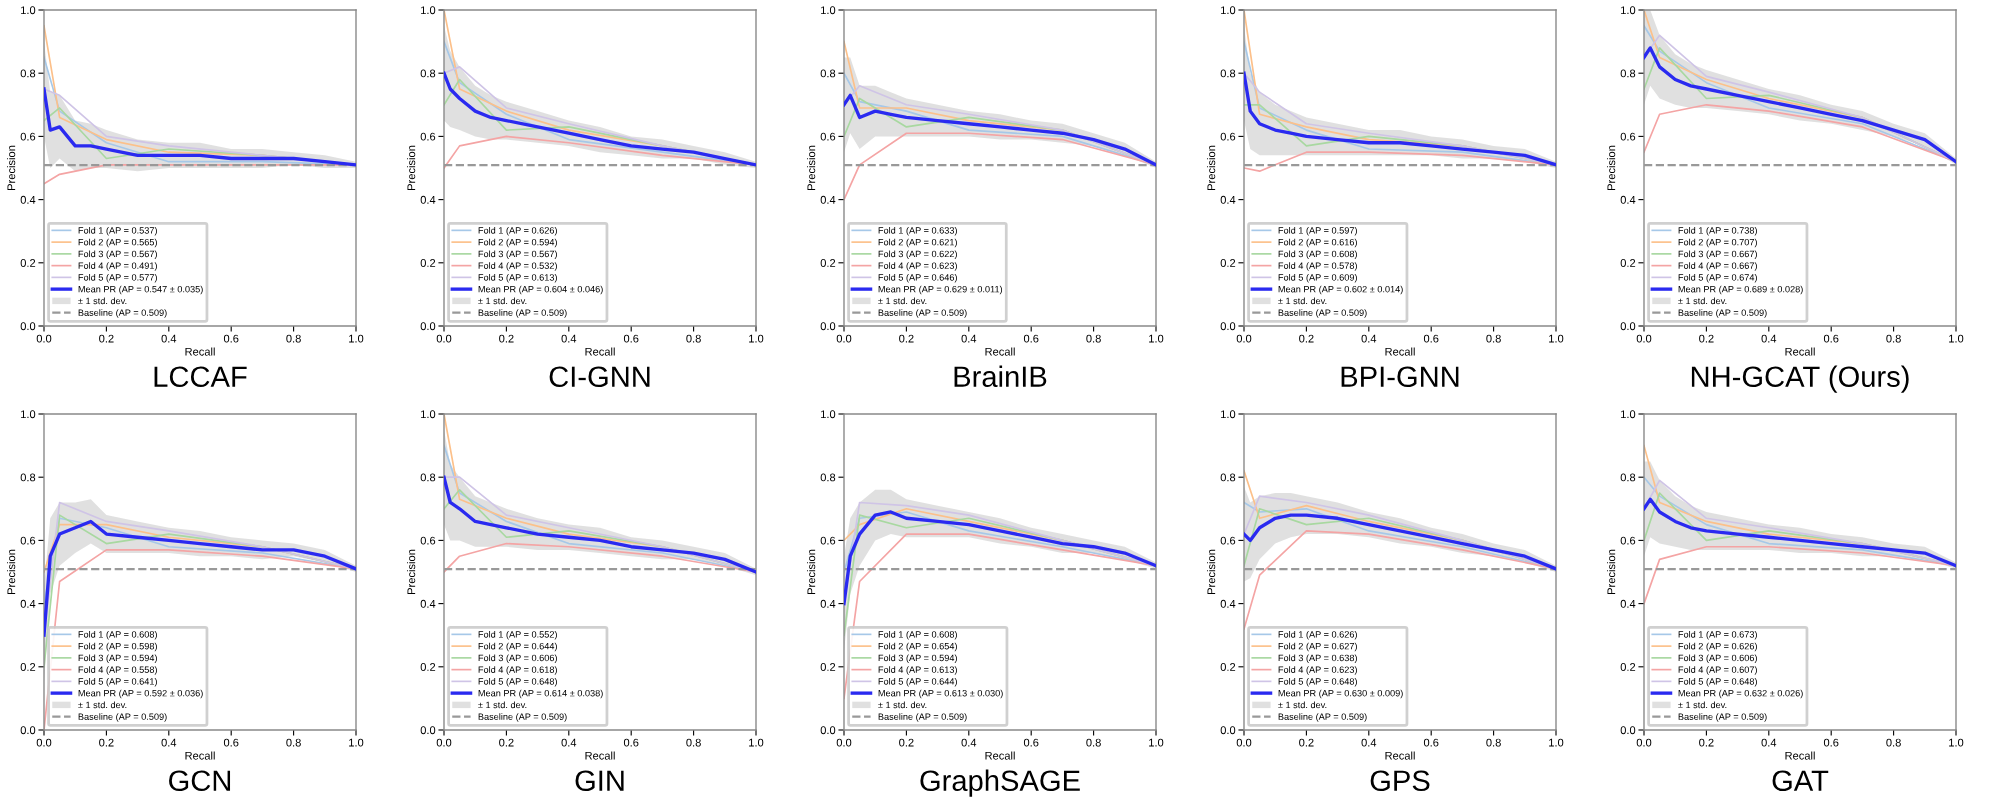 The width and height of the screenshot is (1996, 800). What do you see at coordinates (200, 377) in the screenshot?
I see `text: LCCAF` at bounding box center [200, 377].